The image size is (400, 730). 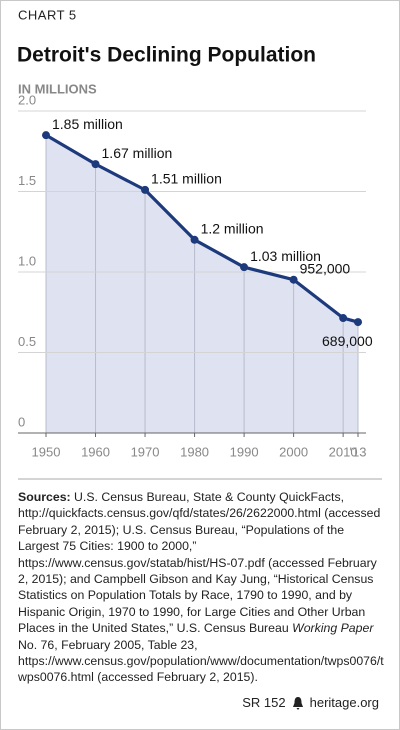 What do you see at coordinates (137, 153) in the screenshot?
I see `data-label: 1.67 million` at bounding box center [137, 153].